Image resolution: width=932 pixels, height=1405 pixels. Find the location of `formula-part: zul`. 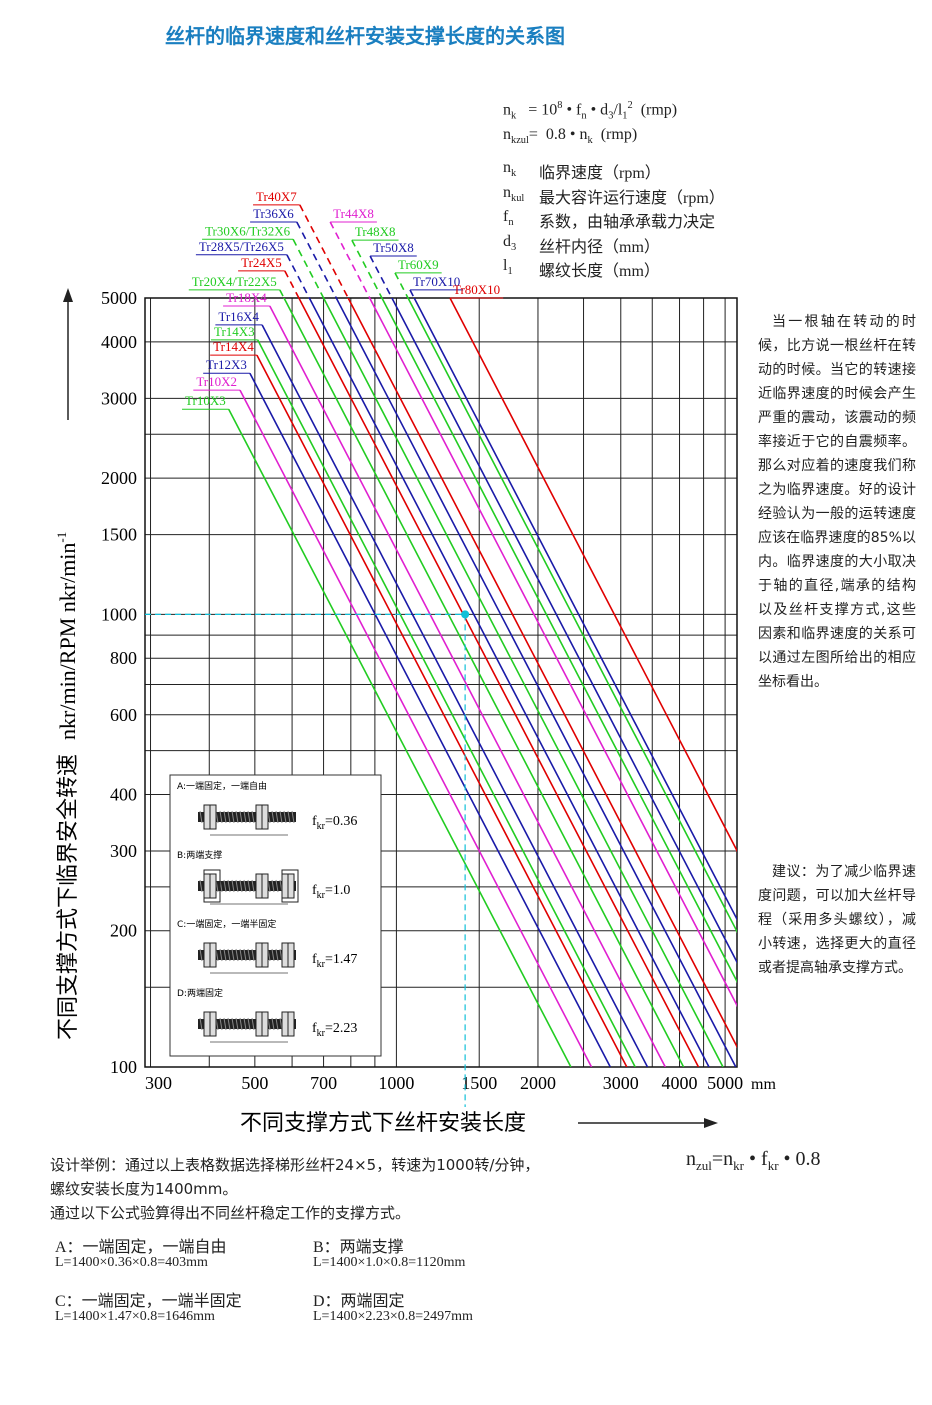

formula-part: zul is located at coordinates (704, 1165).